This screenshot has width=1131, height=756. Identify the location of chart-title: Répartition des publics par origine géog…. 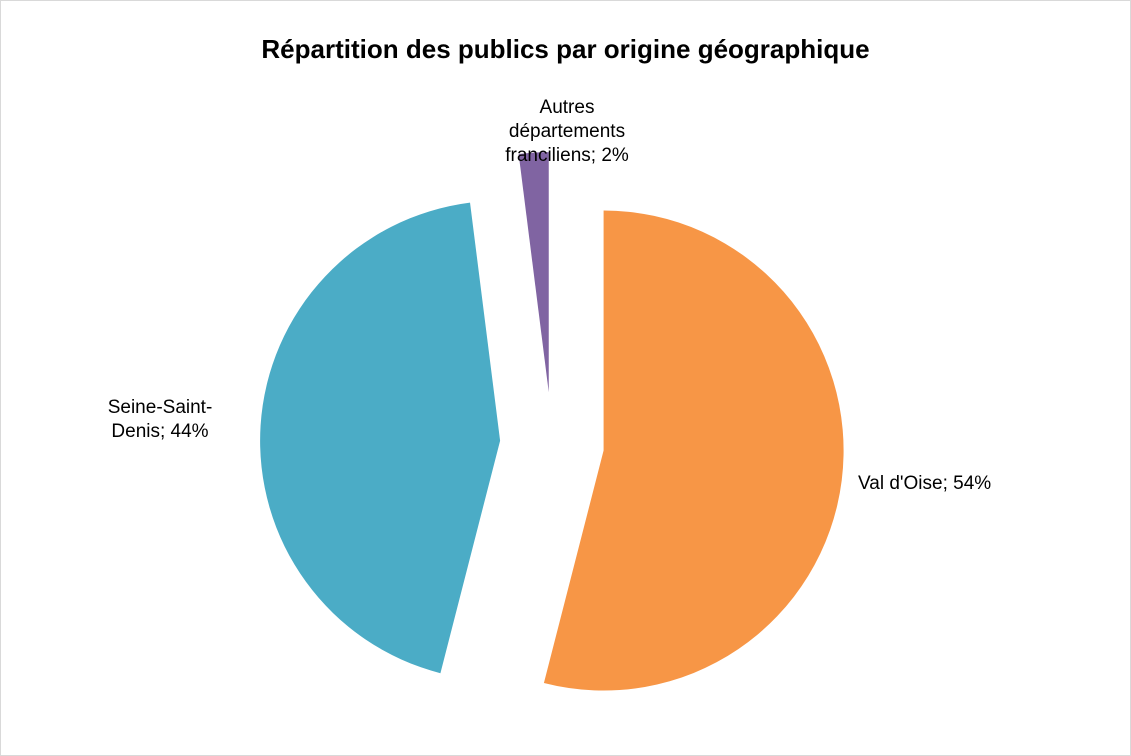
(565, 49).